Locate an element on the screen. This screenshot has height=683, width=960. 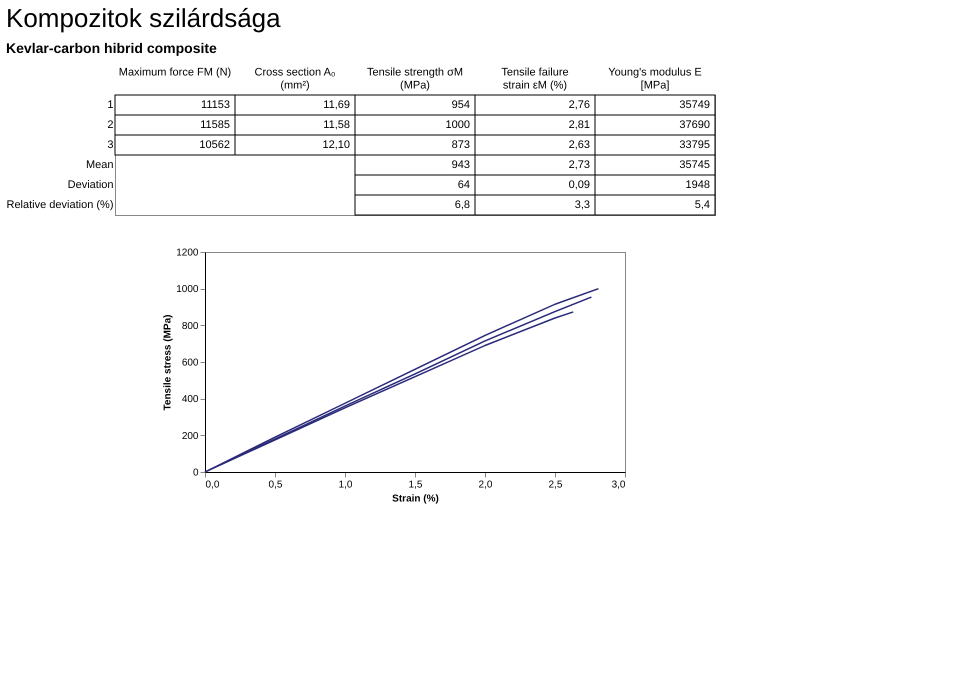
data-label: 0,09 is located at coordinates (579, 185).